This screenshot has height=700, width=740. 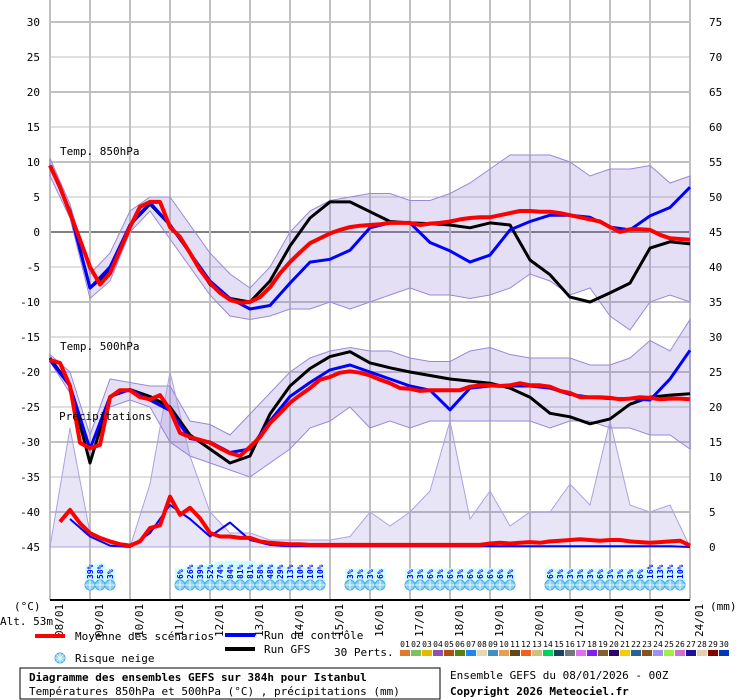 I want to click on perturbation-legend-label: 06, so click(x=460, y=644).